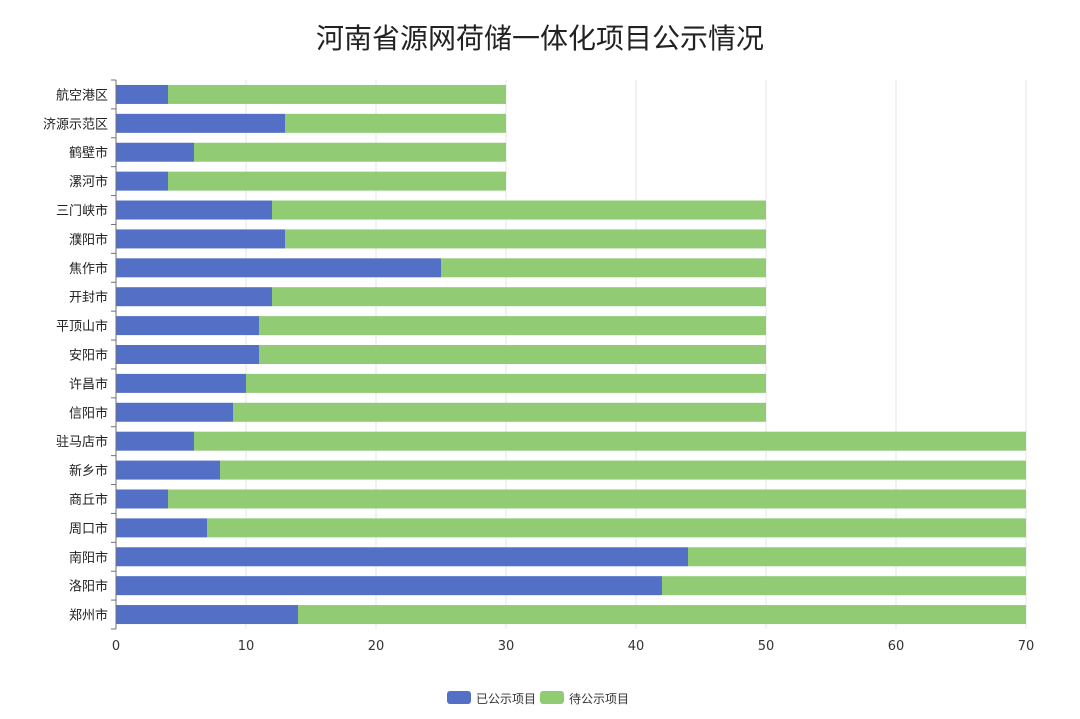  Describe the element at coordinates (376, 646) in the screenshot. I see `x-tick-label: 20` at that location.